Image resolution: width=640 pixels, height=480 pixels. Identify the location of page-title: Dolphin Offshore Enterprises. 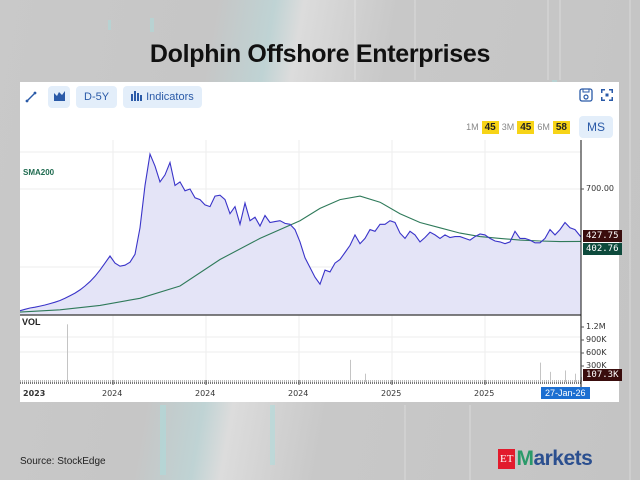
(320, 54).